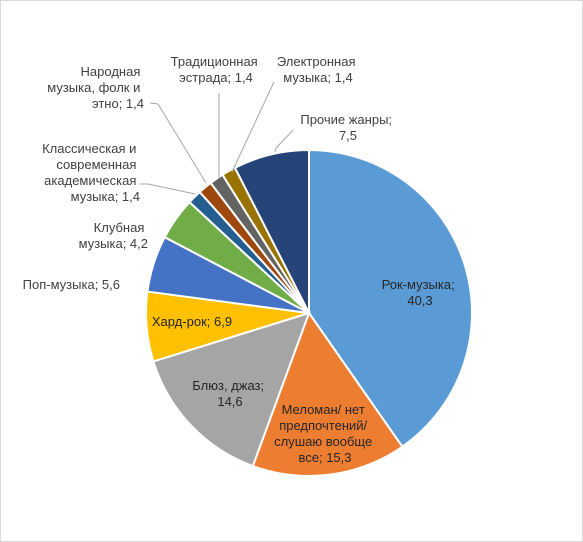  What do you see at coordinates (192, 321) in the screenshot?
I see `label-hardrock: Хард-рок; 6,9` at bounding box center [192, 321].